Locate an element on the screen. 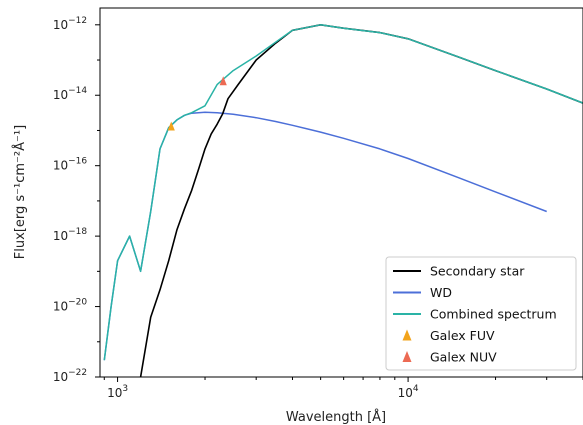 The height and width of the screenshot is (425, 583). y-axis-label: Flux[erg s⁻¹cm⁻²Å⁻¹] is located at coordinates (20, 192).